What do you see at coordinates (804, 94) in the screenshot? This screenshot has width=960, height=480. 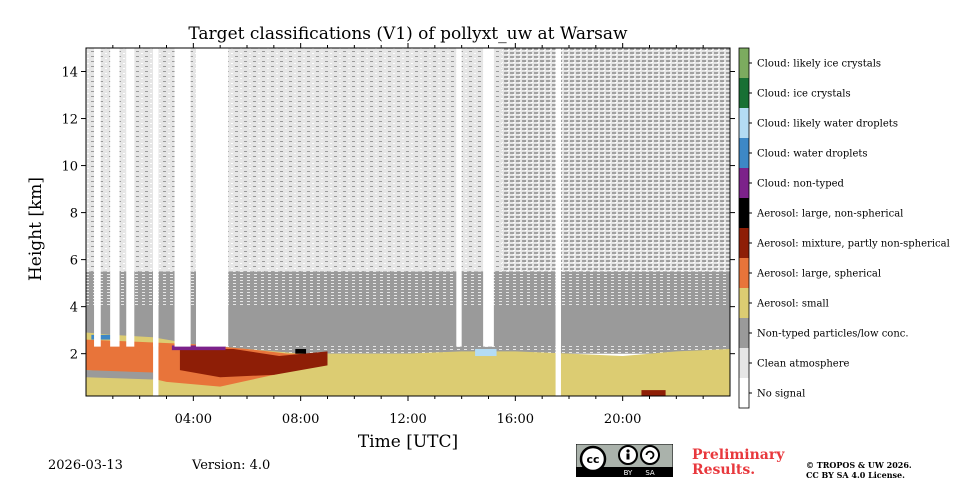 I see `legend-label: Cloud: ice crystals` at bounding box center [804, 94].